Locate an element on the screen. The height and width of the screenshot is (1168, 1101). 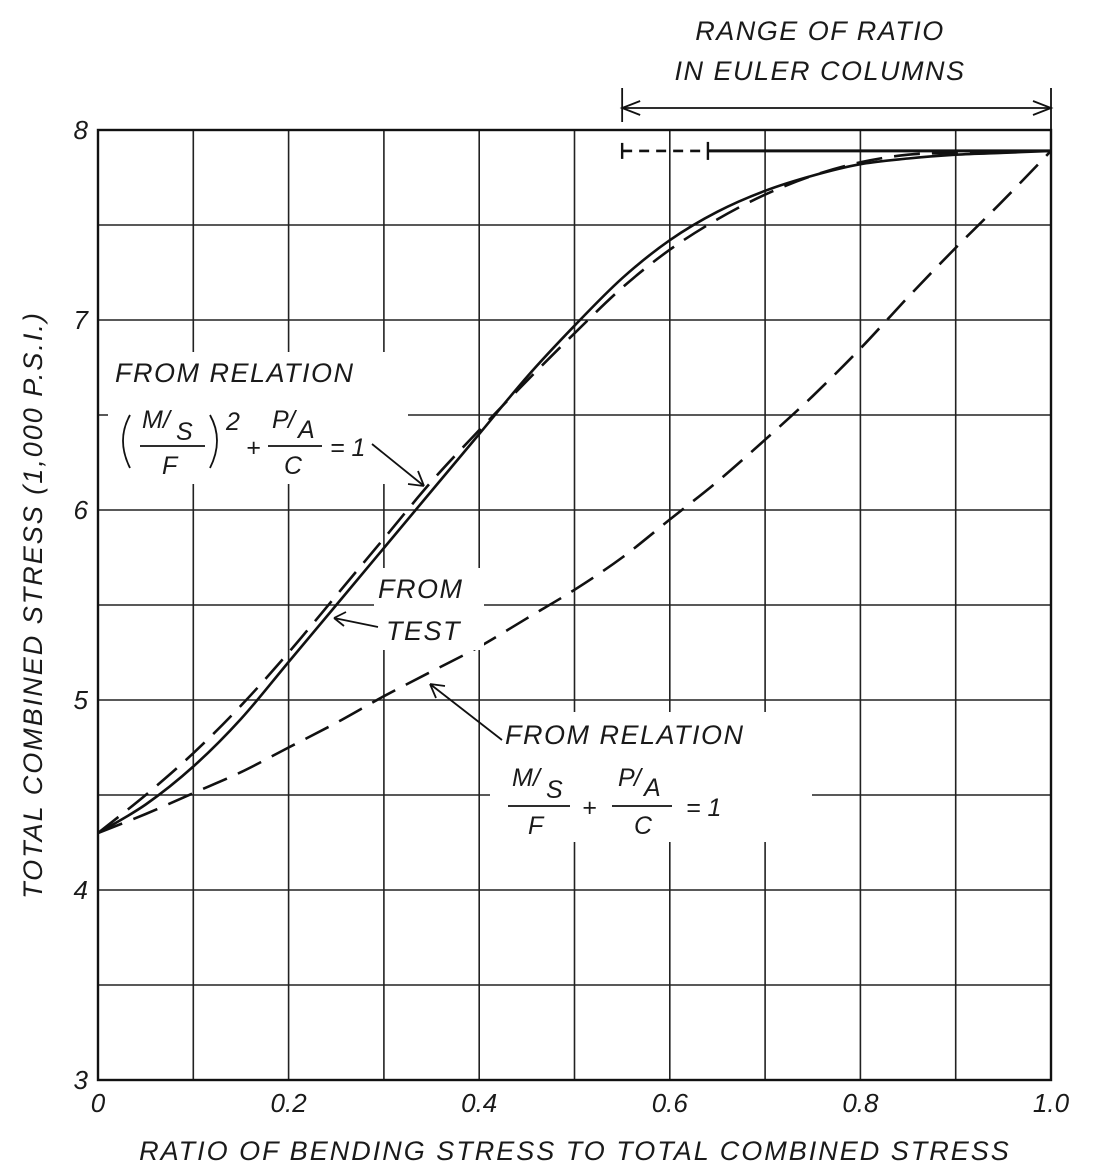
euler-range is located at coordinates (836, 124).